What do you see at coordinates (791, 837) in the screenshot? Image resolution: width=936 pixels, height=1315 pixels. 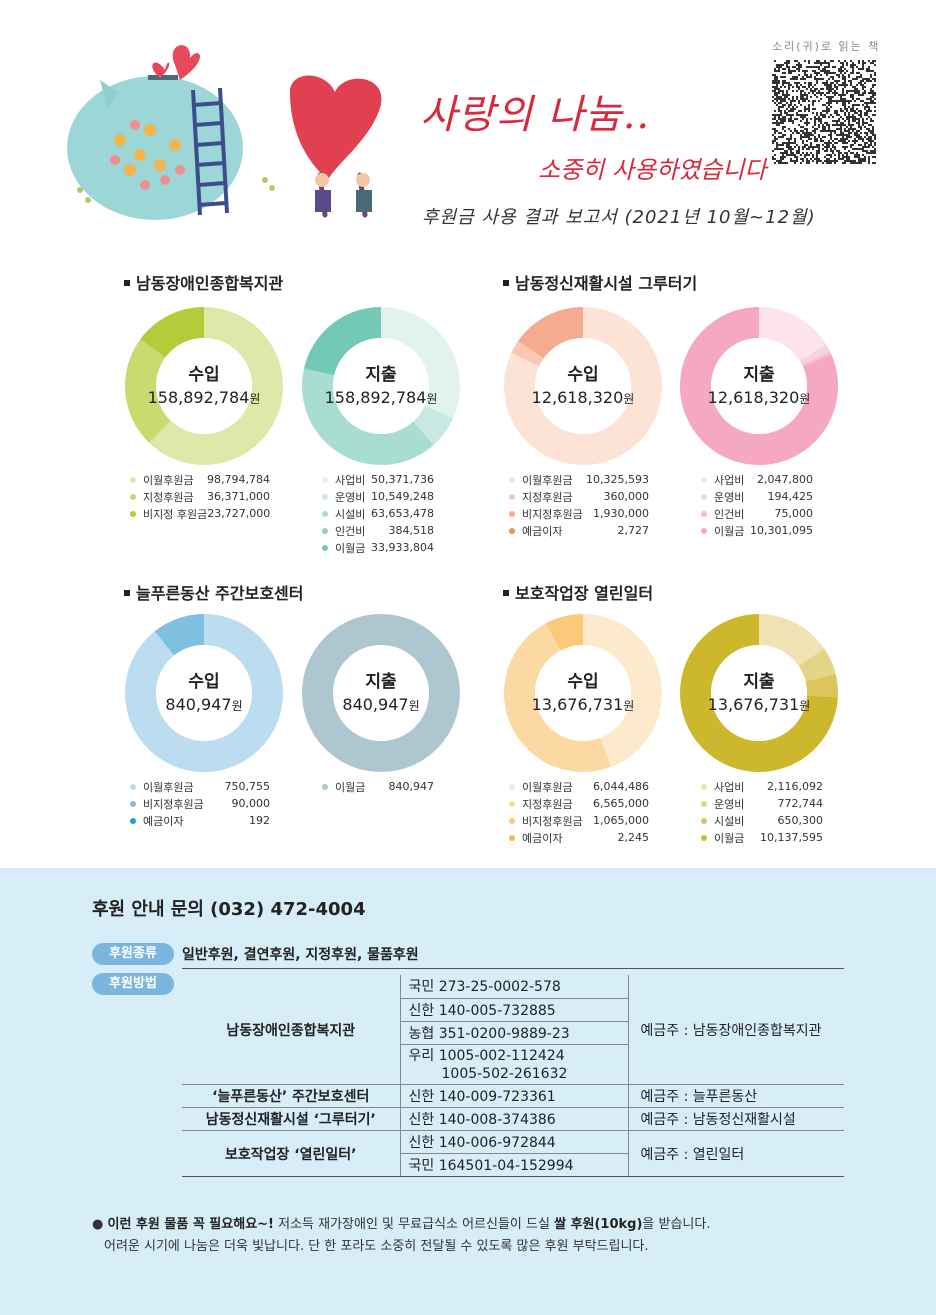 I see `legend-value: 10,137,595` at bounding box center [791, 837].